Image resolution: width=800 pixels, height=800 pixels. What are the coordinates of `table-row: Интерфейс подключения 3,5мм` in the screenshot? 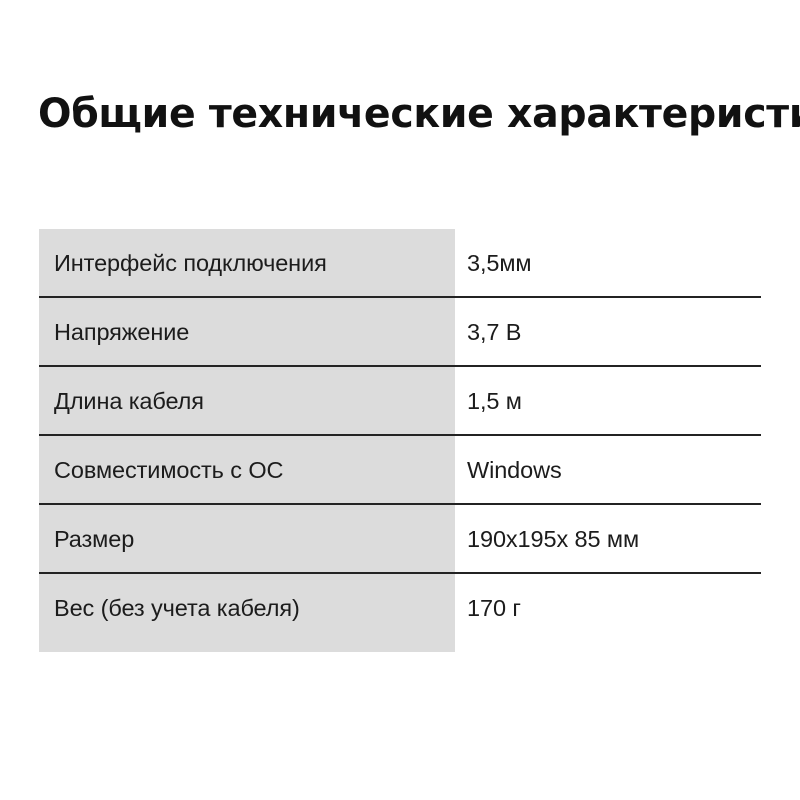 It's located at (400, 263).